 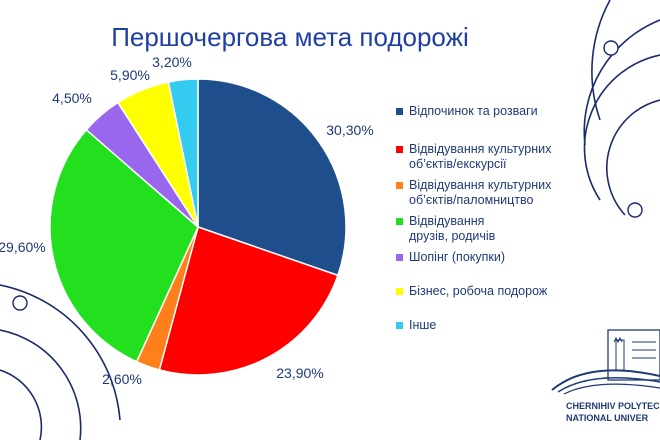 I want to click on legend-item-1: Відпочинок та розваги, so click(x=491, y=111).